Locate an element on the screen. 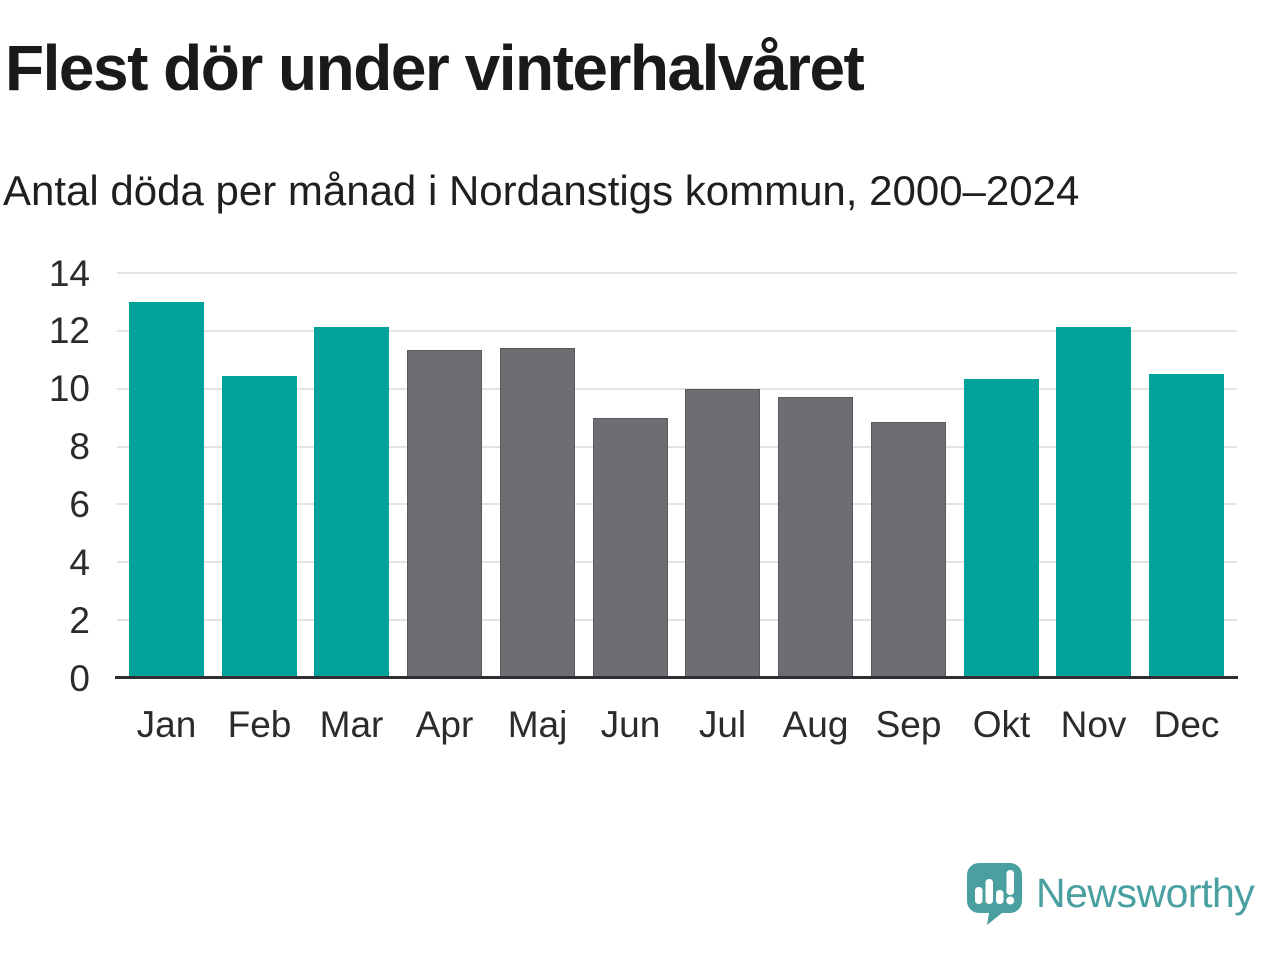 The image size is (1280, 960). bar-jul is located at coordinates (722, 533).